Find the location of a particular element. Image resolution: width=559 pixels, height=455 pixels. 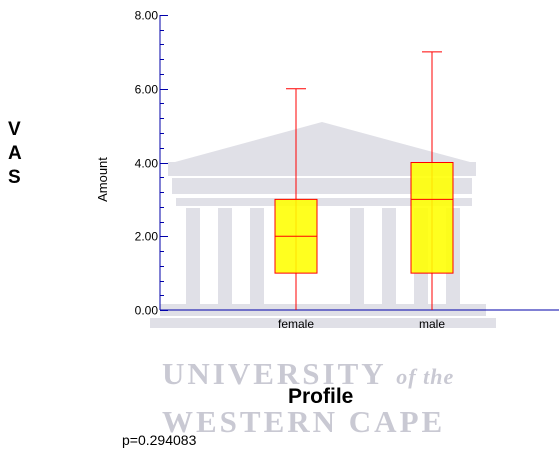

vas-letter: V is located at coordinates (14, 129).